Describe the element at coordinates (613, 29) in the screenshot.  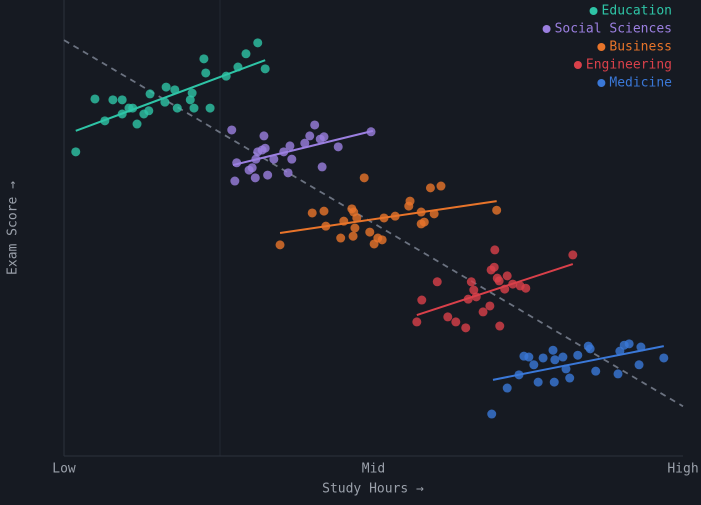
I see `legend-label: Social Sciences` at that location.